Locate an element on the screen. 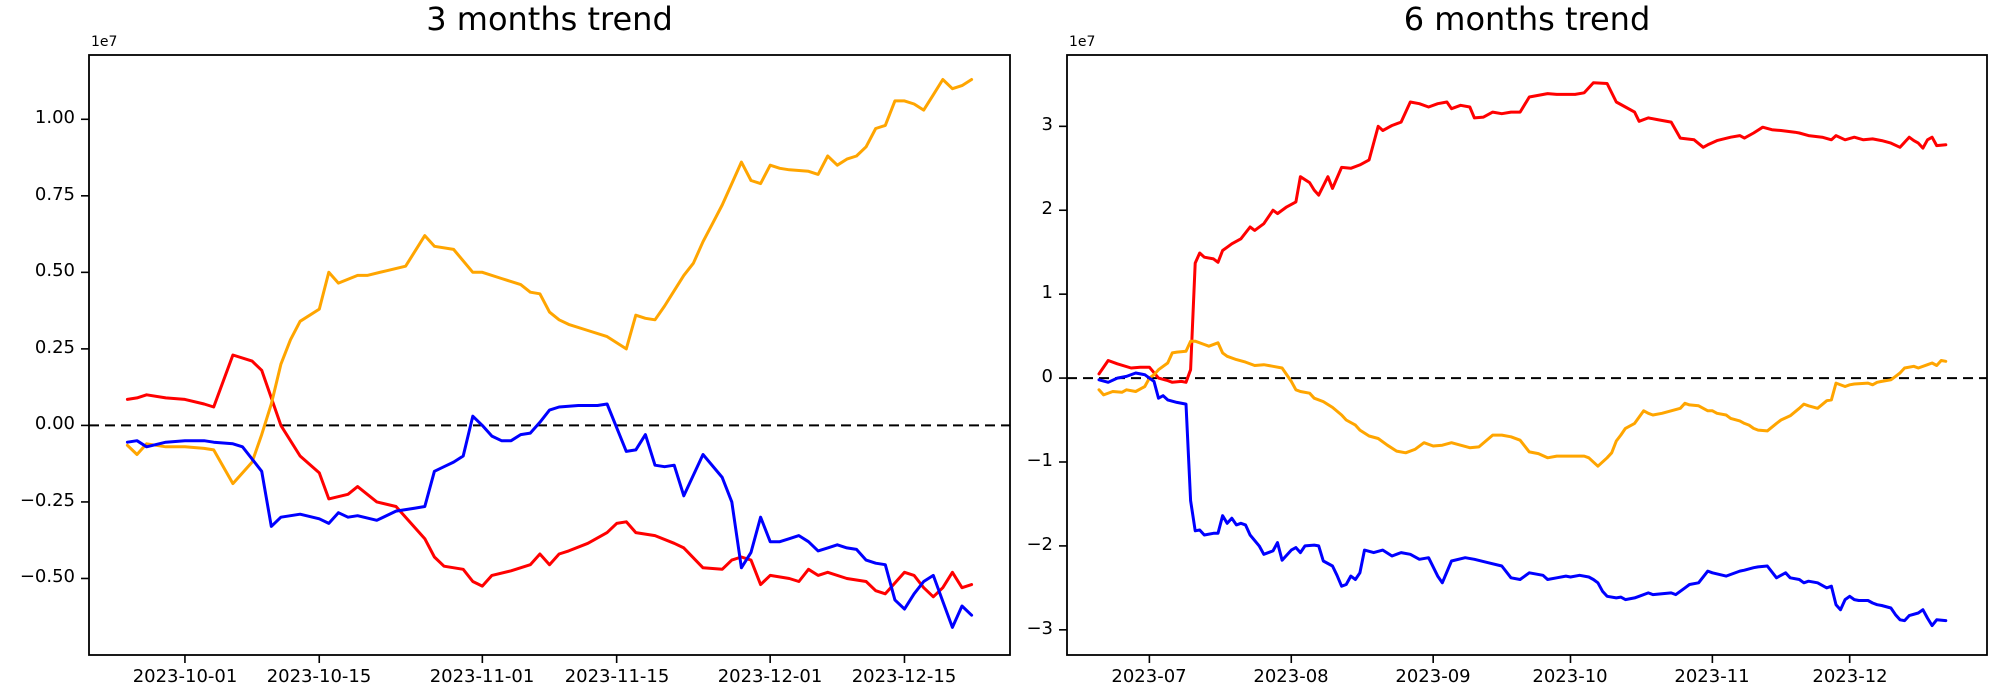 The height and width of the screenshot is (700, 2000). y-tick-label: 0.25 is located at coordinates (54, 347).